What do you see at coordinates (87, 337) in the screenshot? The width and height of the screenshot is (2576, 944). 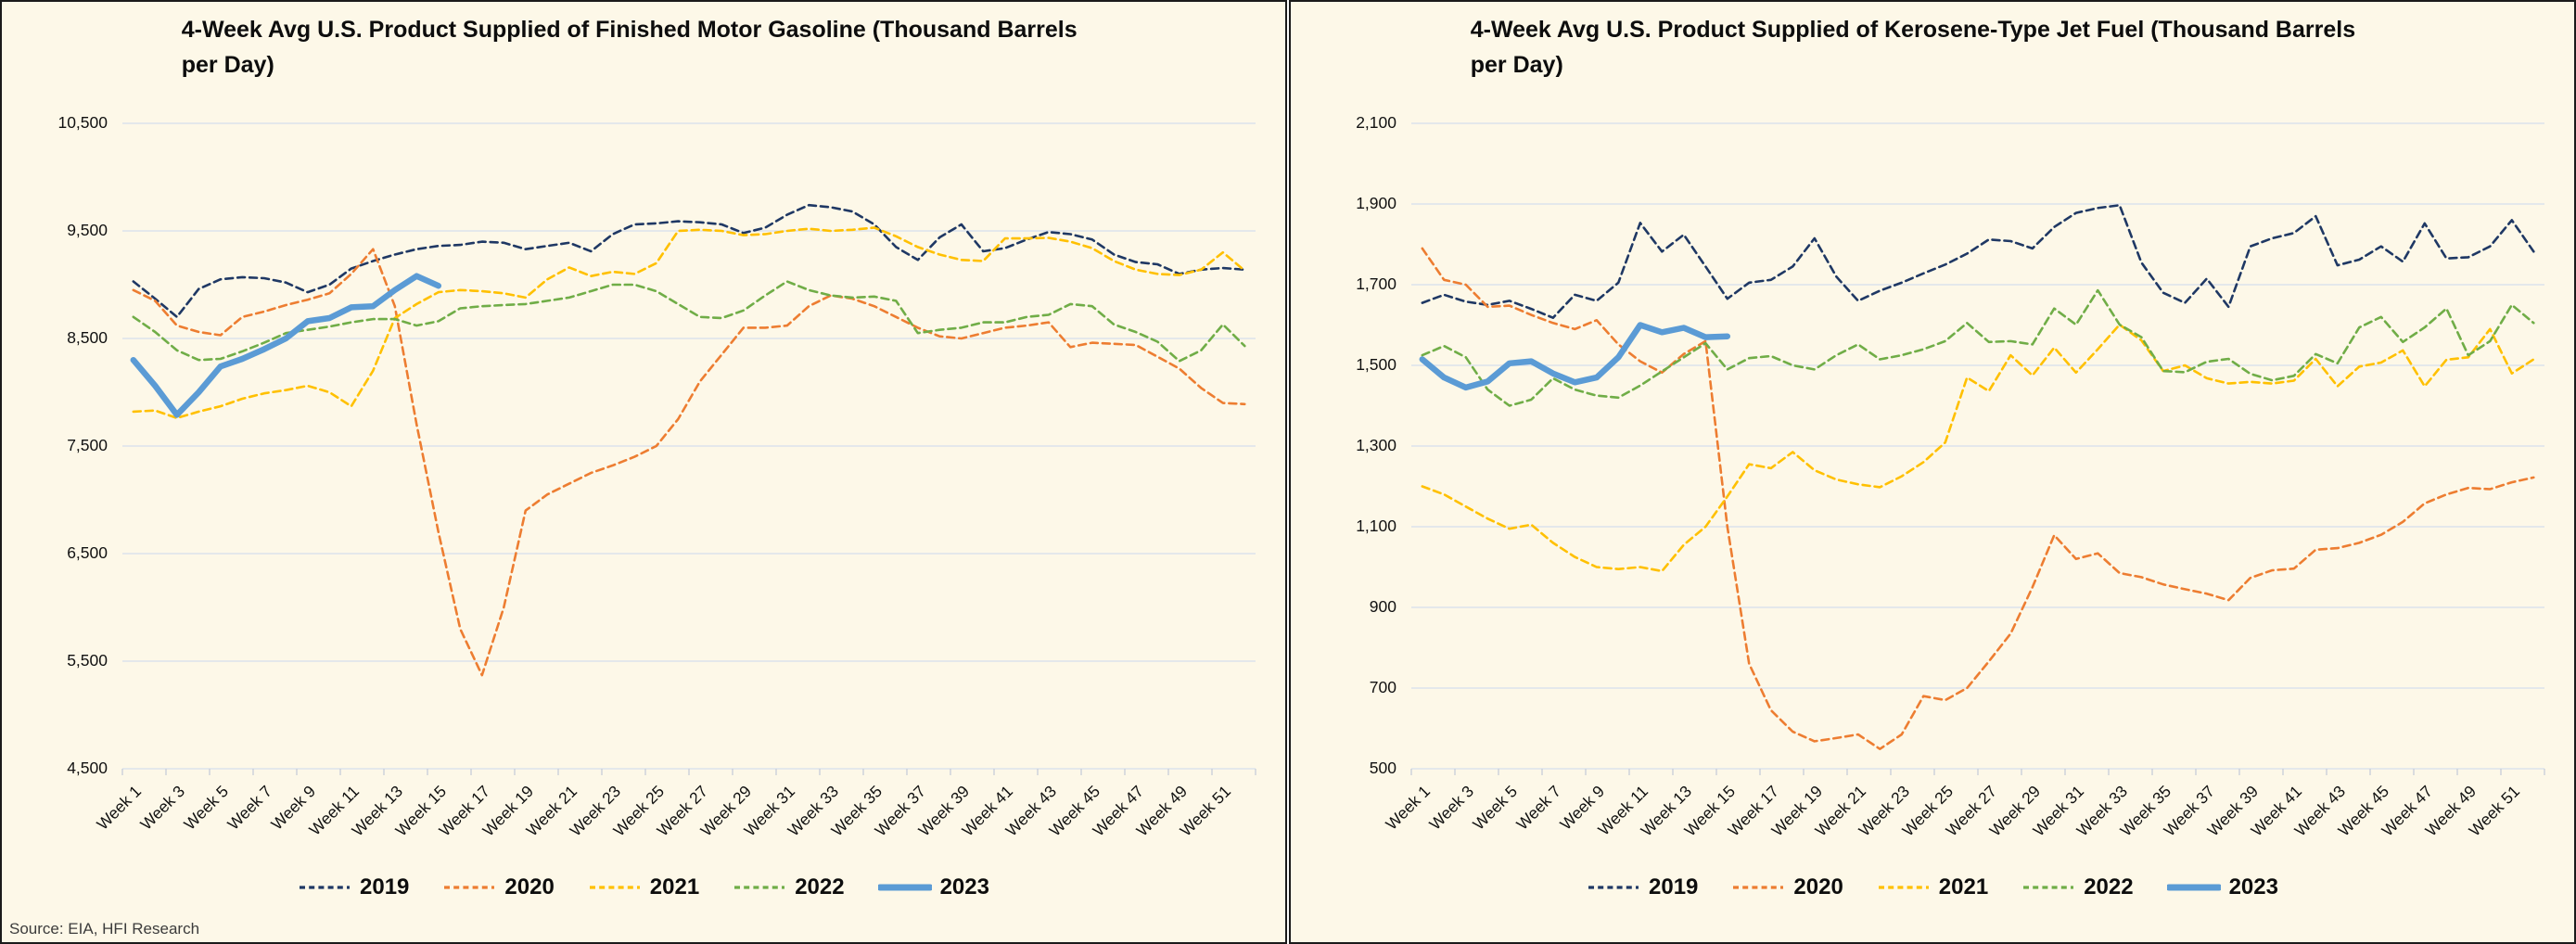 I see `y-axis-label: 8,500` at bounding box center [87, 337].